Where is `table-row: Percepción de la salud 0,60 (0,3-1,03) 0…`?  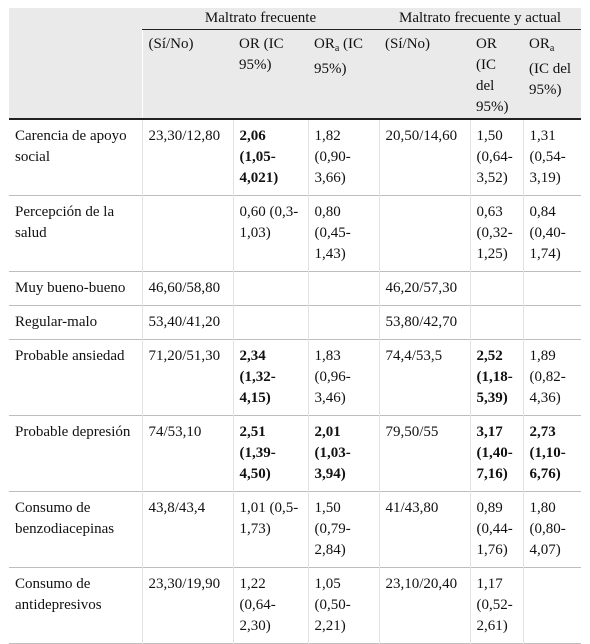
table-row: Percepción de la salud 0,60 (0,3-1,03) 0… is located at coordinates (295, 233).